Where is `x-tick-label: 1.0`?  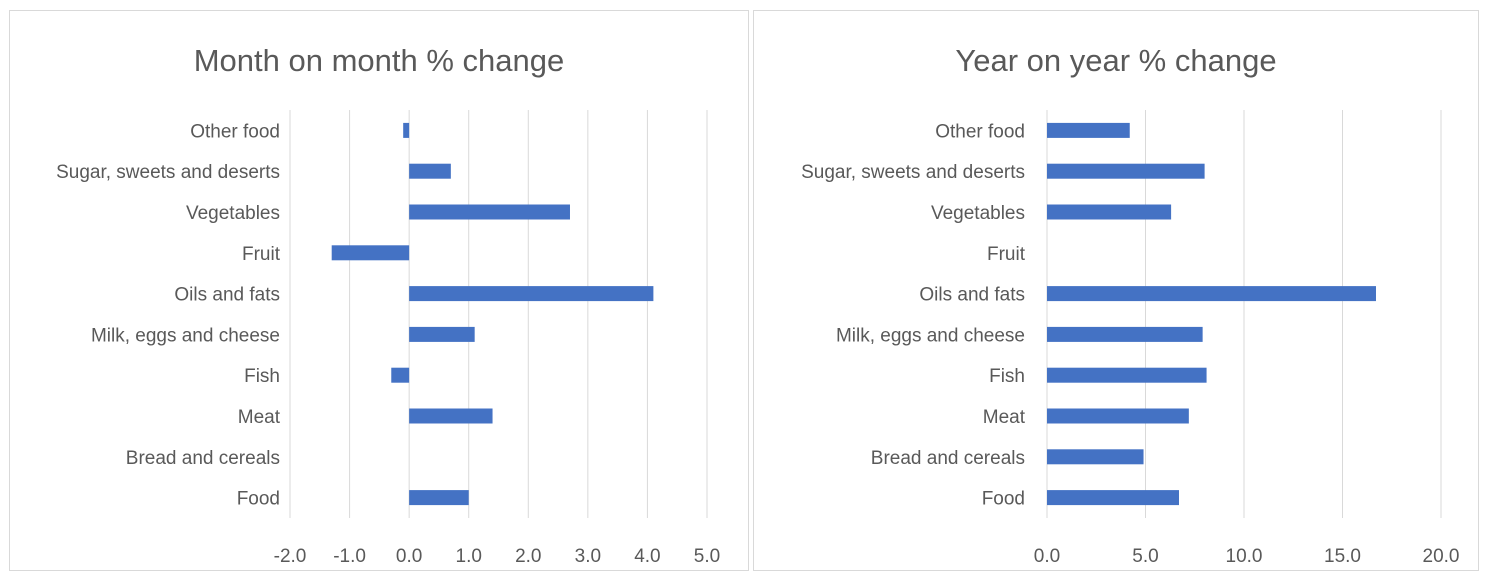
x-tick-label: 1.0 is located at coordinates (469, 556).